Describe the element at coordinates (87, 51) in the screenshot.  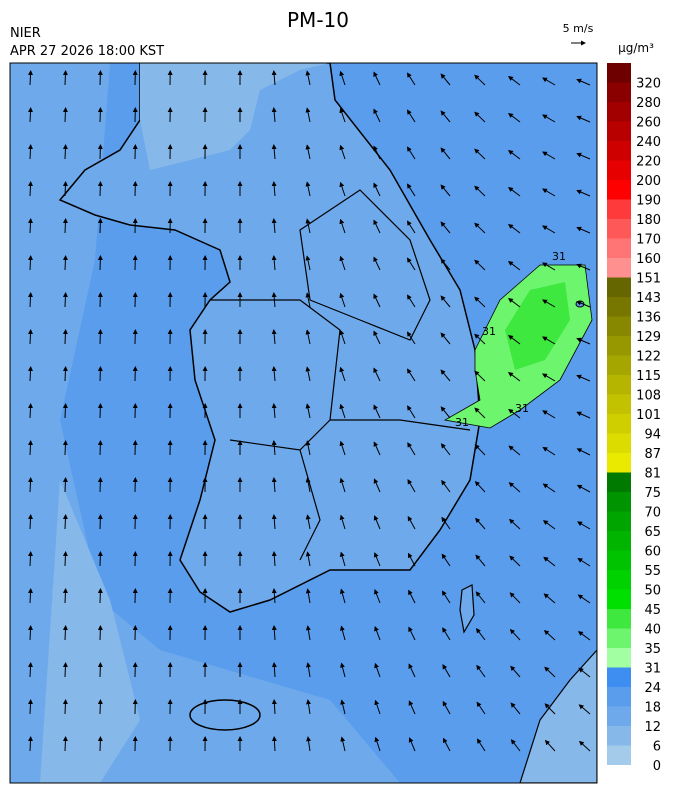
I see `timestamp: APR 27 2026 18:00 KST` at that location.